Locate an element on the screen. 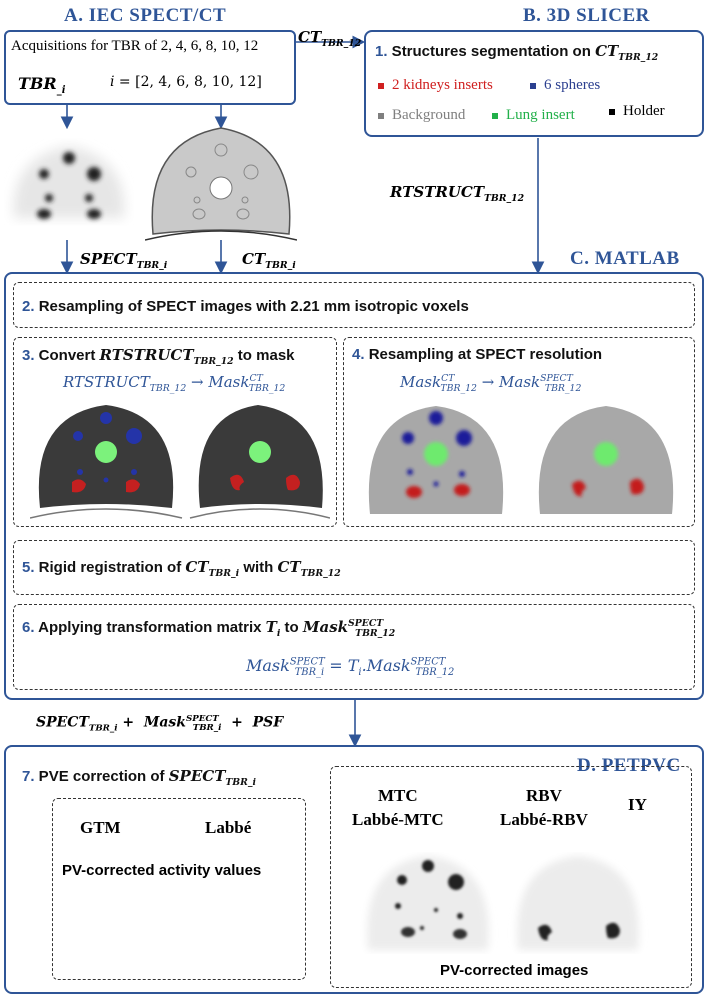 The image size is (708, 998). step3-box is located at coordinates (175, 432).